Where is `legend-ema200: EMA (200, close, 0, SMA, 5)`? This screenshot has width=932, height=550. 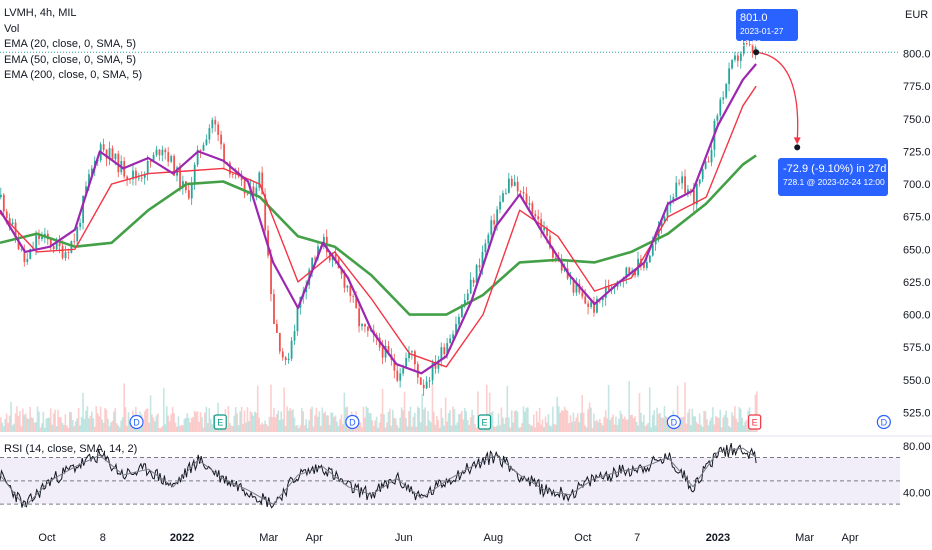
legend-ema200: EMA (200, close, 0, SMA, 5) is located at coordinates (73, 75).